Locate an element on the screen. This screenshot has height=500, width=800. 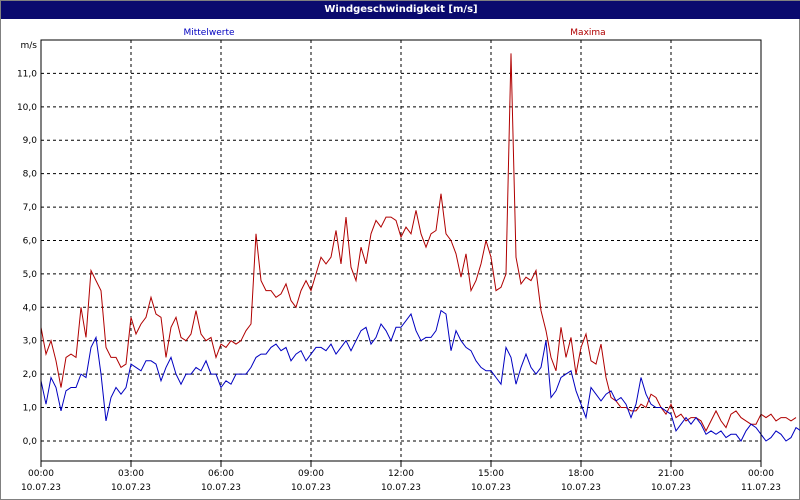
x-tick-date: 11.07.23 is located at coordinates (761, 488).